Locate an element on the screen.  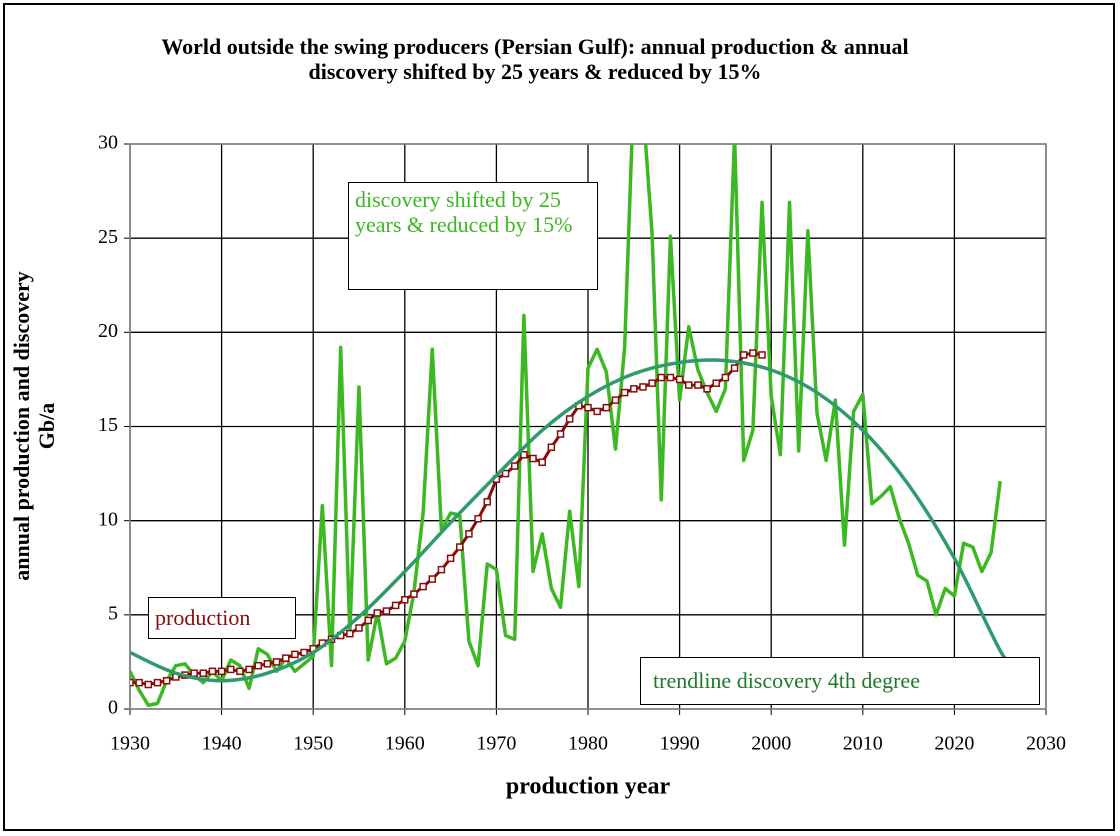
x-tick-label: 1970 is located at coordinates (496, 744).